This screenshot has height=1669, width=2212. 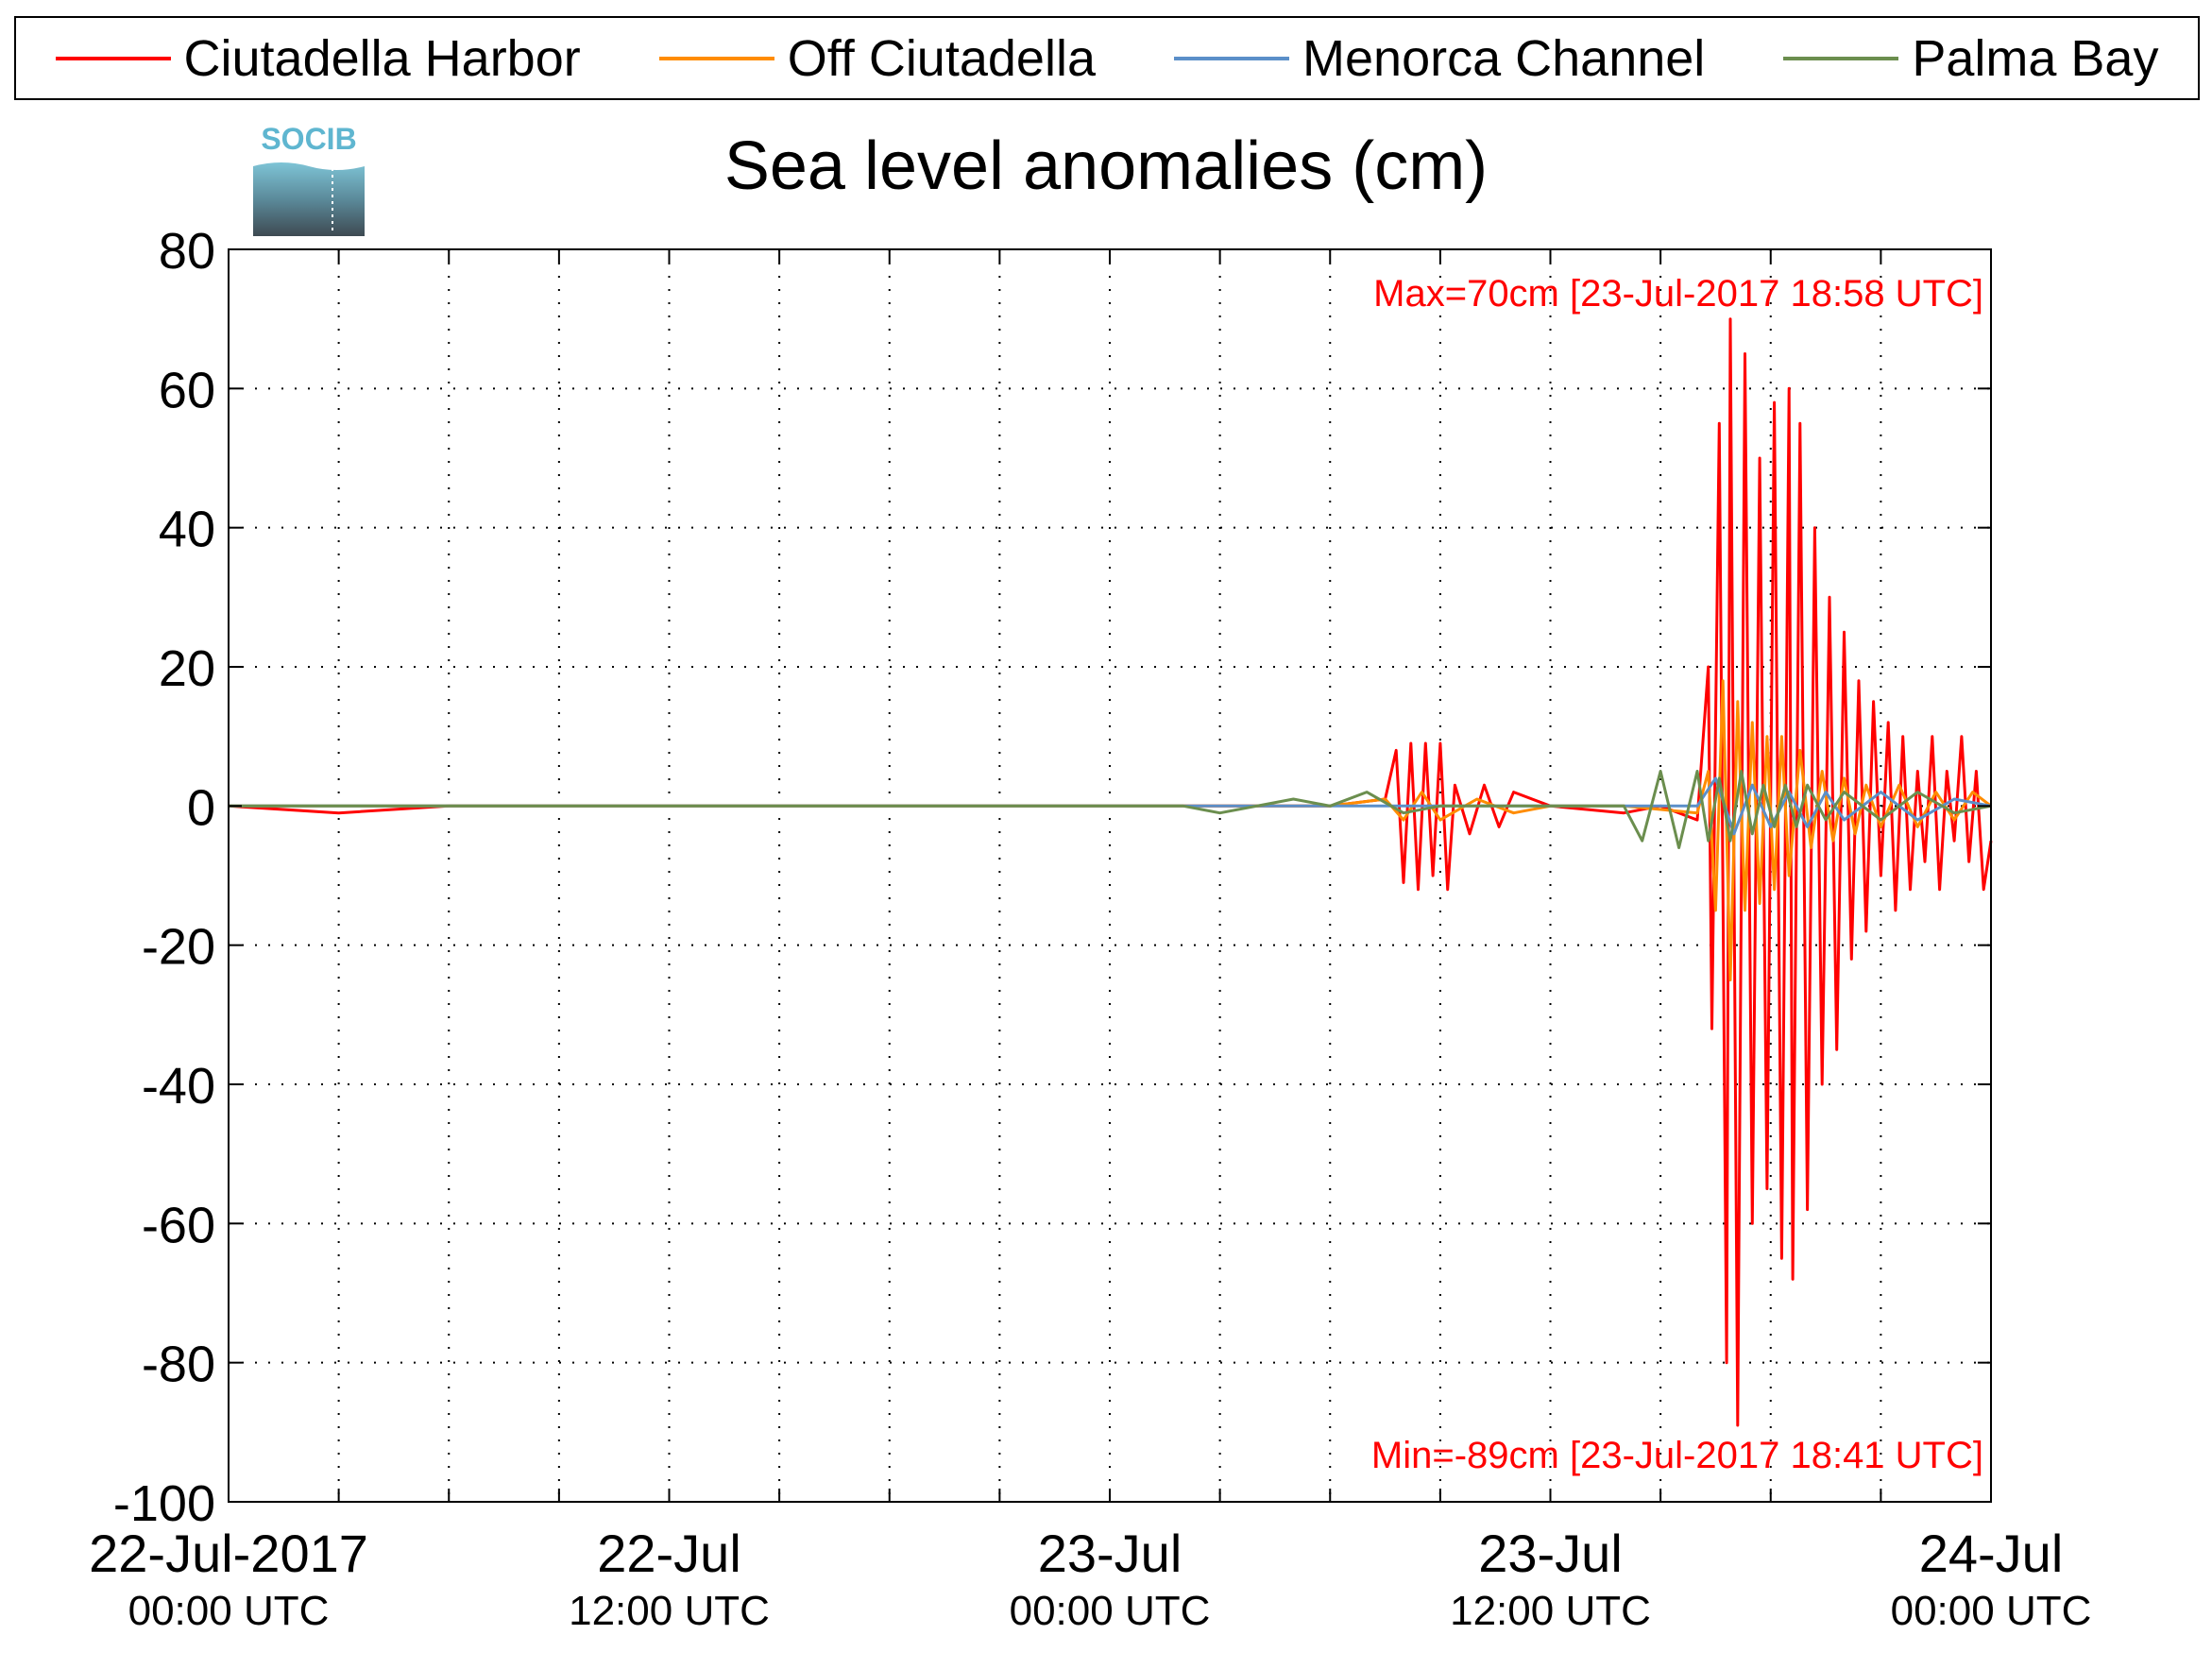 I want to click on y-tick-label: 20, so click(x=187, y=669).